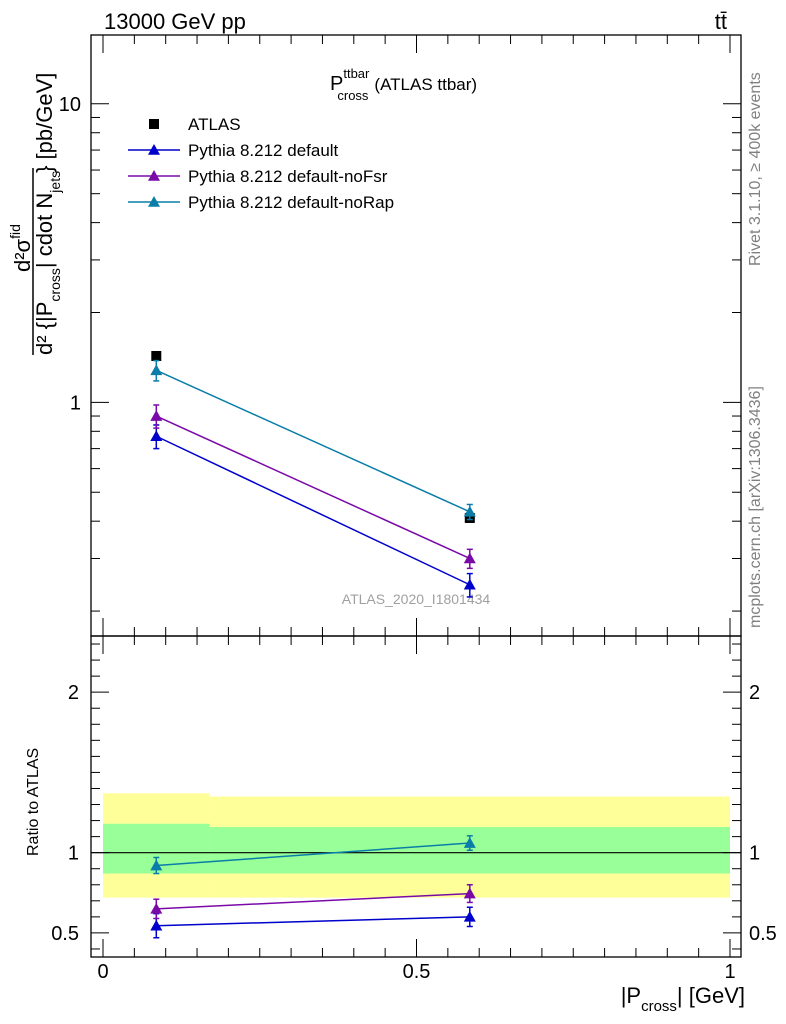 The height and width of the screenshot is (1024, 786). What do you see at coordinates (353, 95) in the screenshot?
I see `plot-title-sub: cross` at bounding box center [353, 95].